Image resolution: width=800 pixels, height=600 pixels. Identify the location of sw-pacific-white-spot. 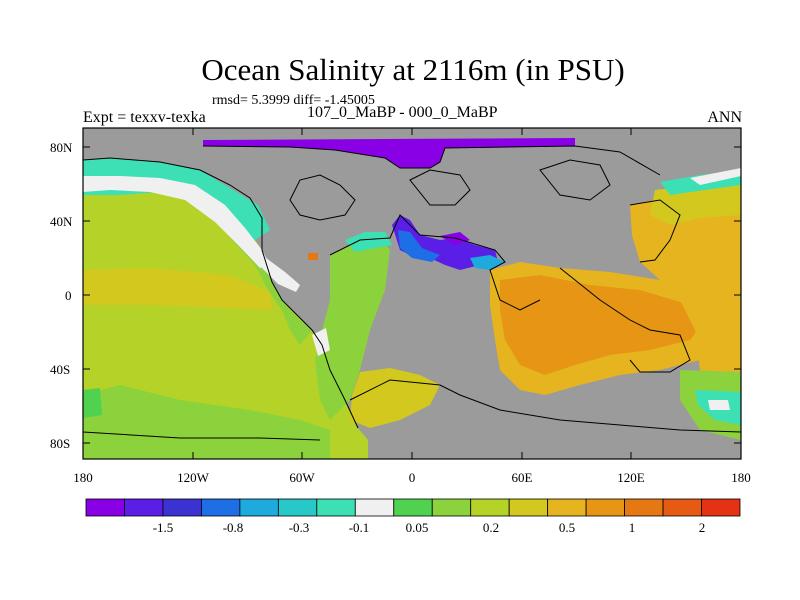
(719, 405).